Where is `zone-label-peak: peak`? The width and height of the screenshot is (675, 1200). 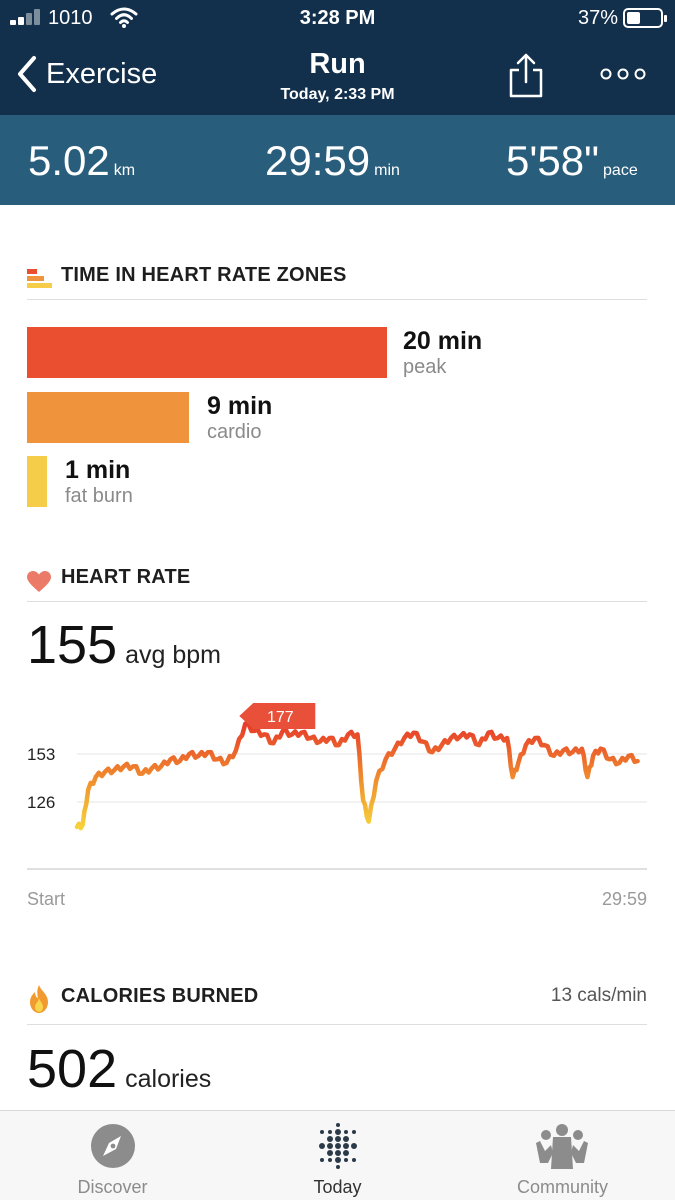
zone-label-peak: peak is located at coordinates (425, 367).